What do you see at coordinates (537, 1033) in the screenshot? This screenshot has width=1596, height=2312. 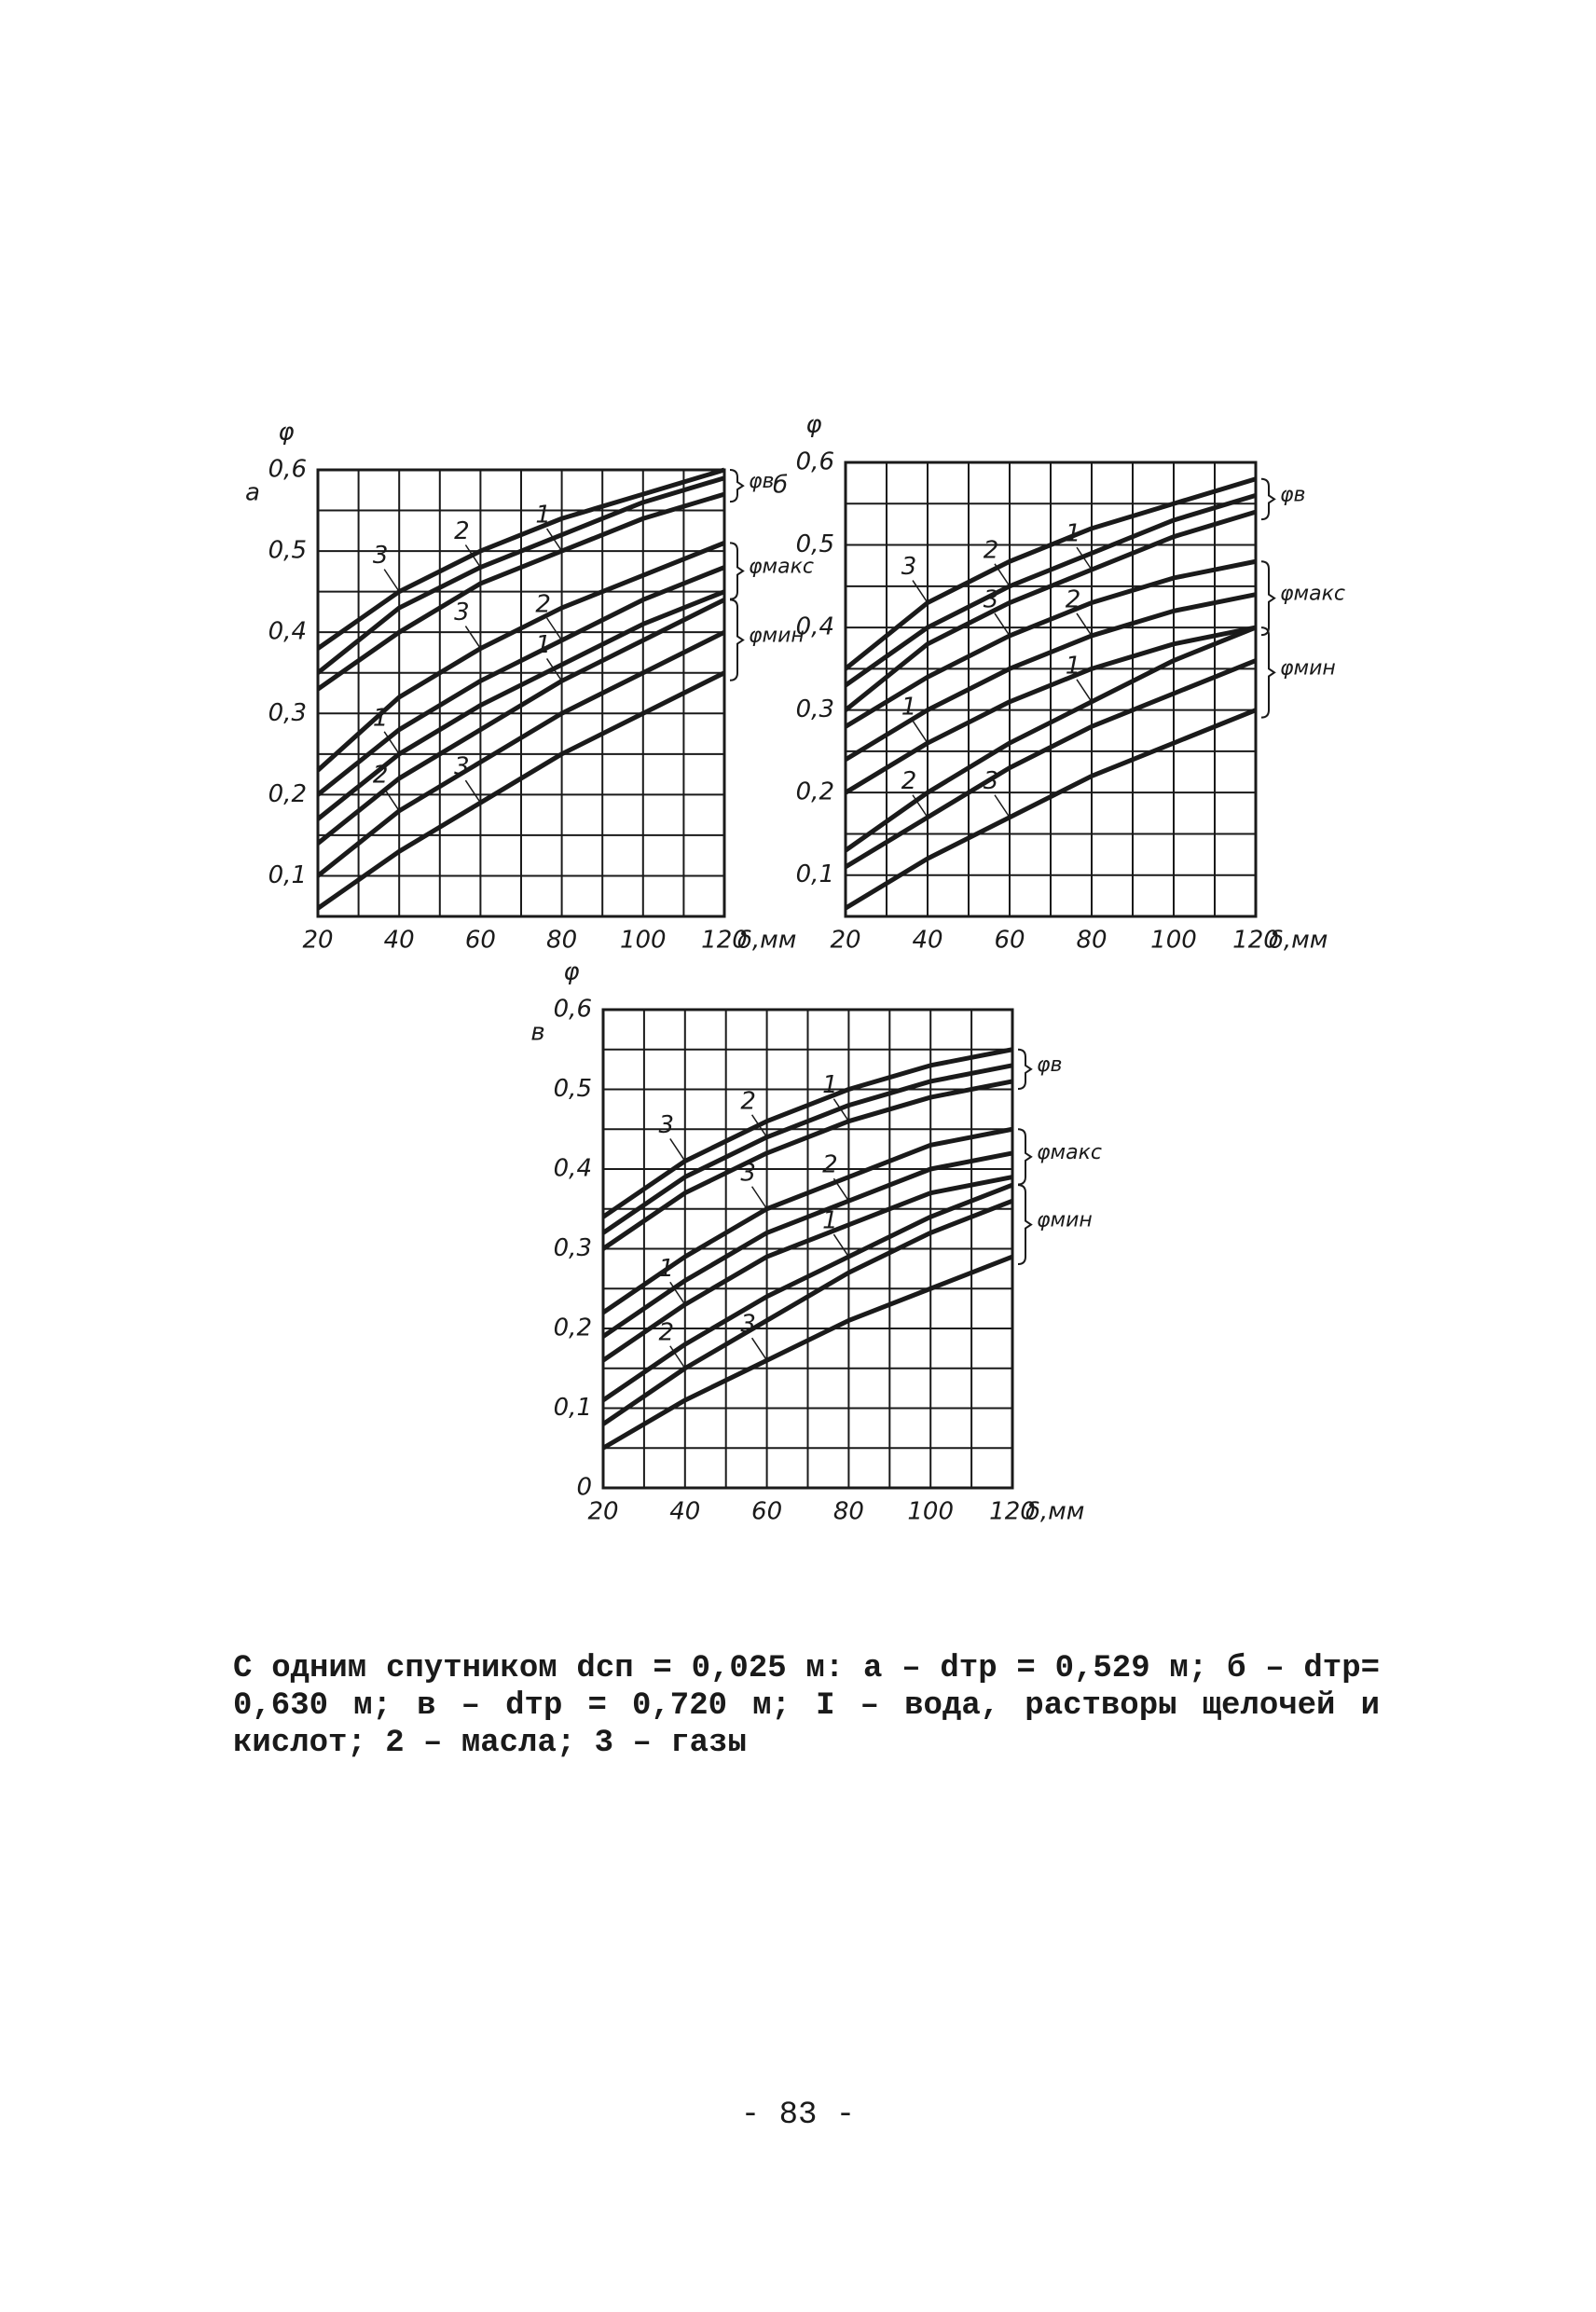 I see `panel-label: в` at bounding box center [537, 1033].